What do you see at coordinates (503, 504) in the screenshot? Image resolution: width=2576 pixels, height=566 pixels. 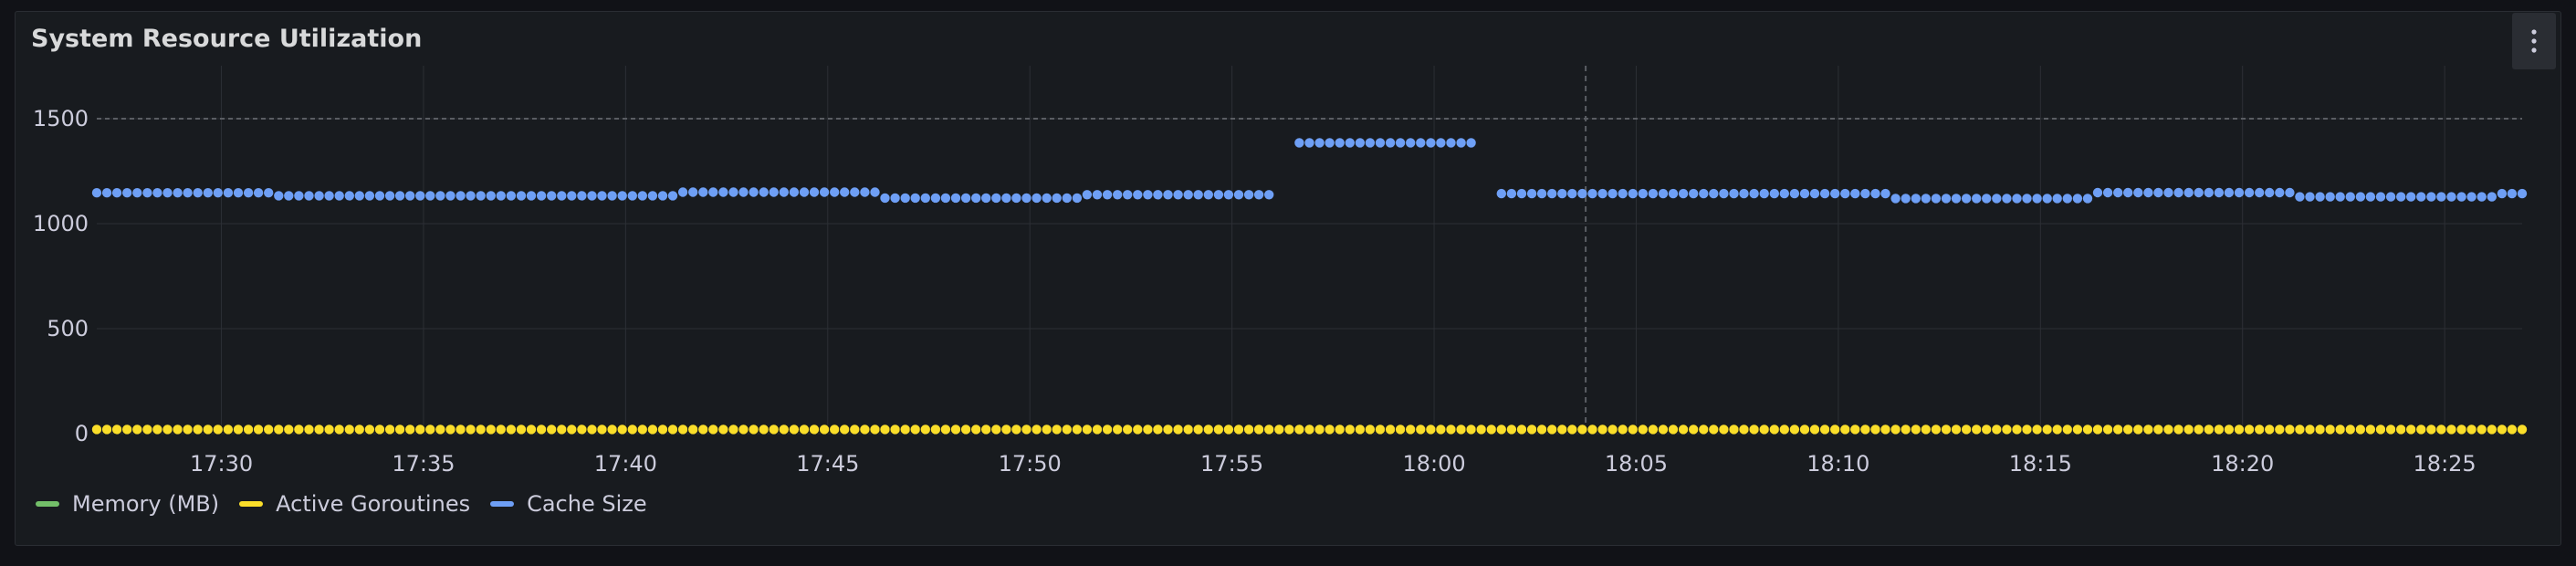 I see `legend-swatch-cache` at bounding box center [503, 504].